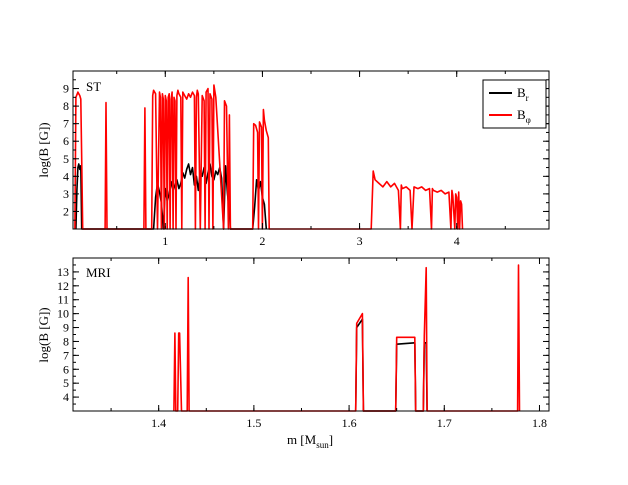  Describe the element at coordinates (66, 383) in the screenshot. I see `mri-y-tick-label: 5` at that location.